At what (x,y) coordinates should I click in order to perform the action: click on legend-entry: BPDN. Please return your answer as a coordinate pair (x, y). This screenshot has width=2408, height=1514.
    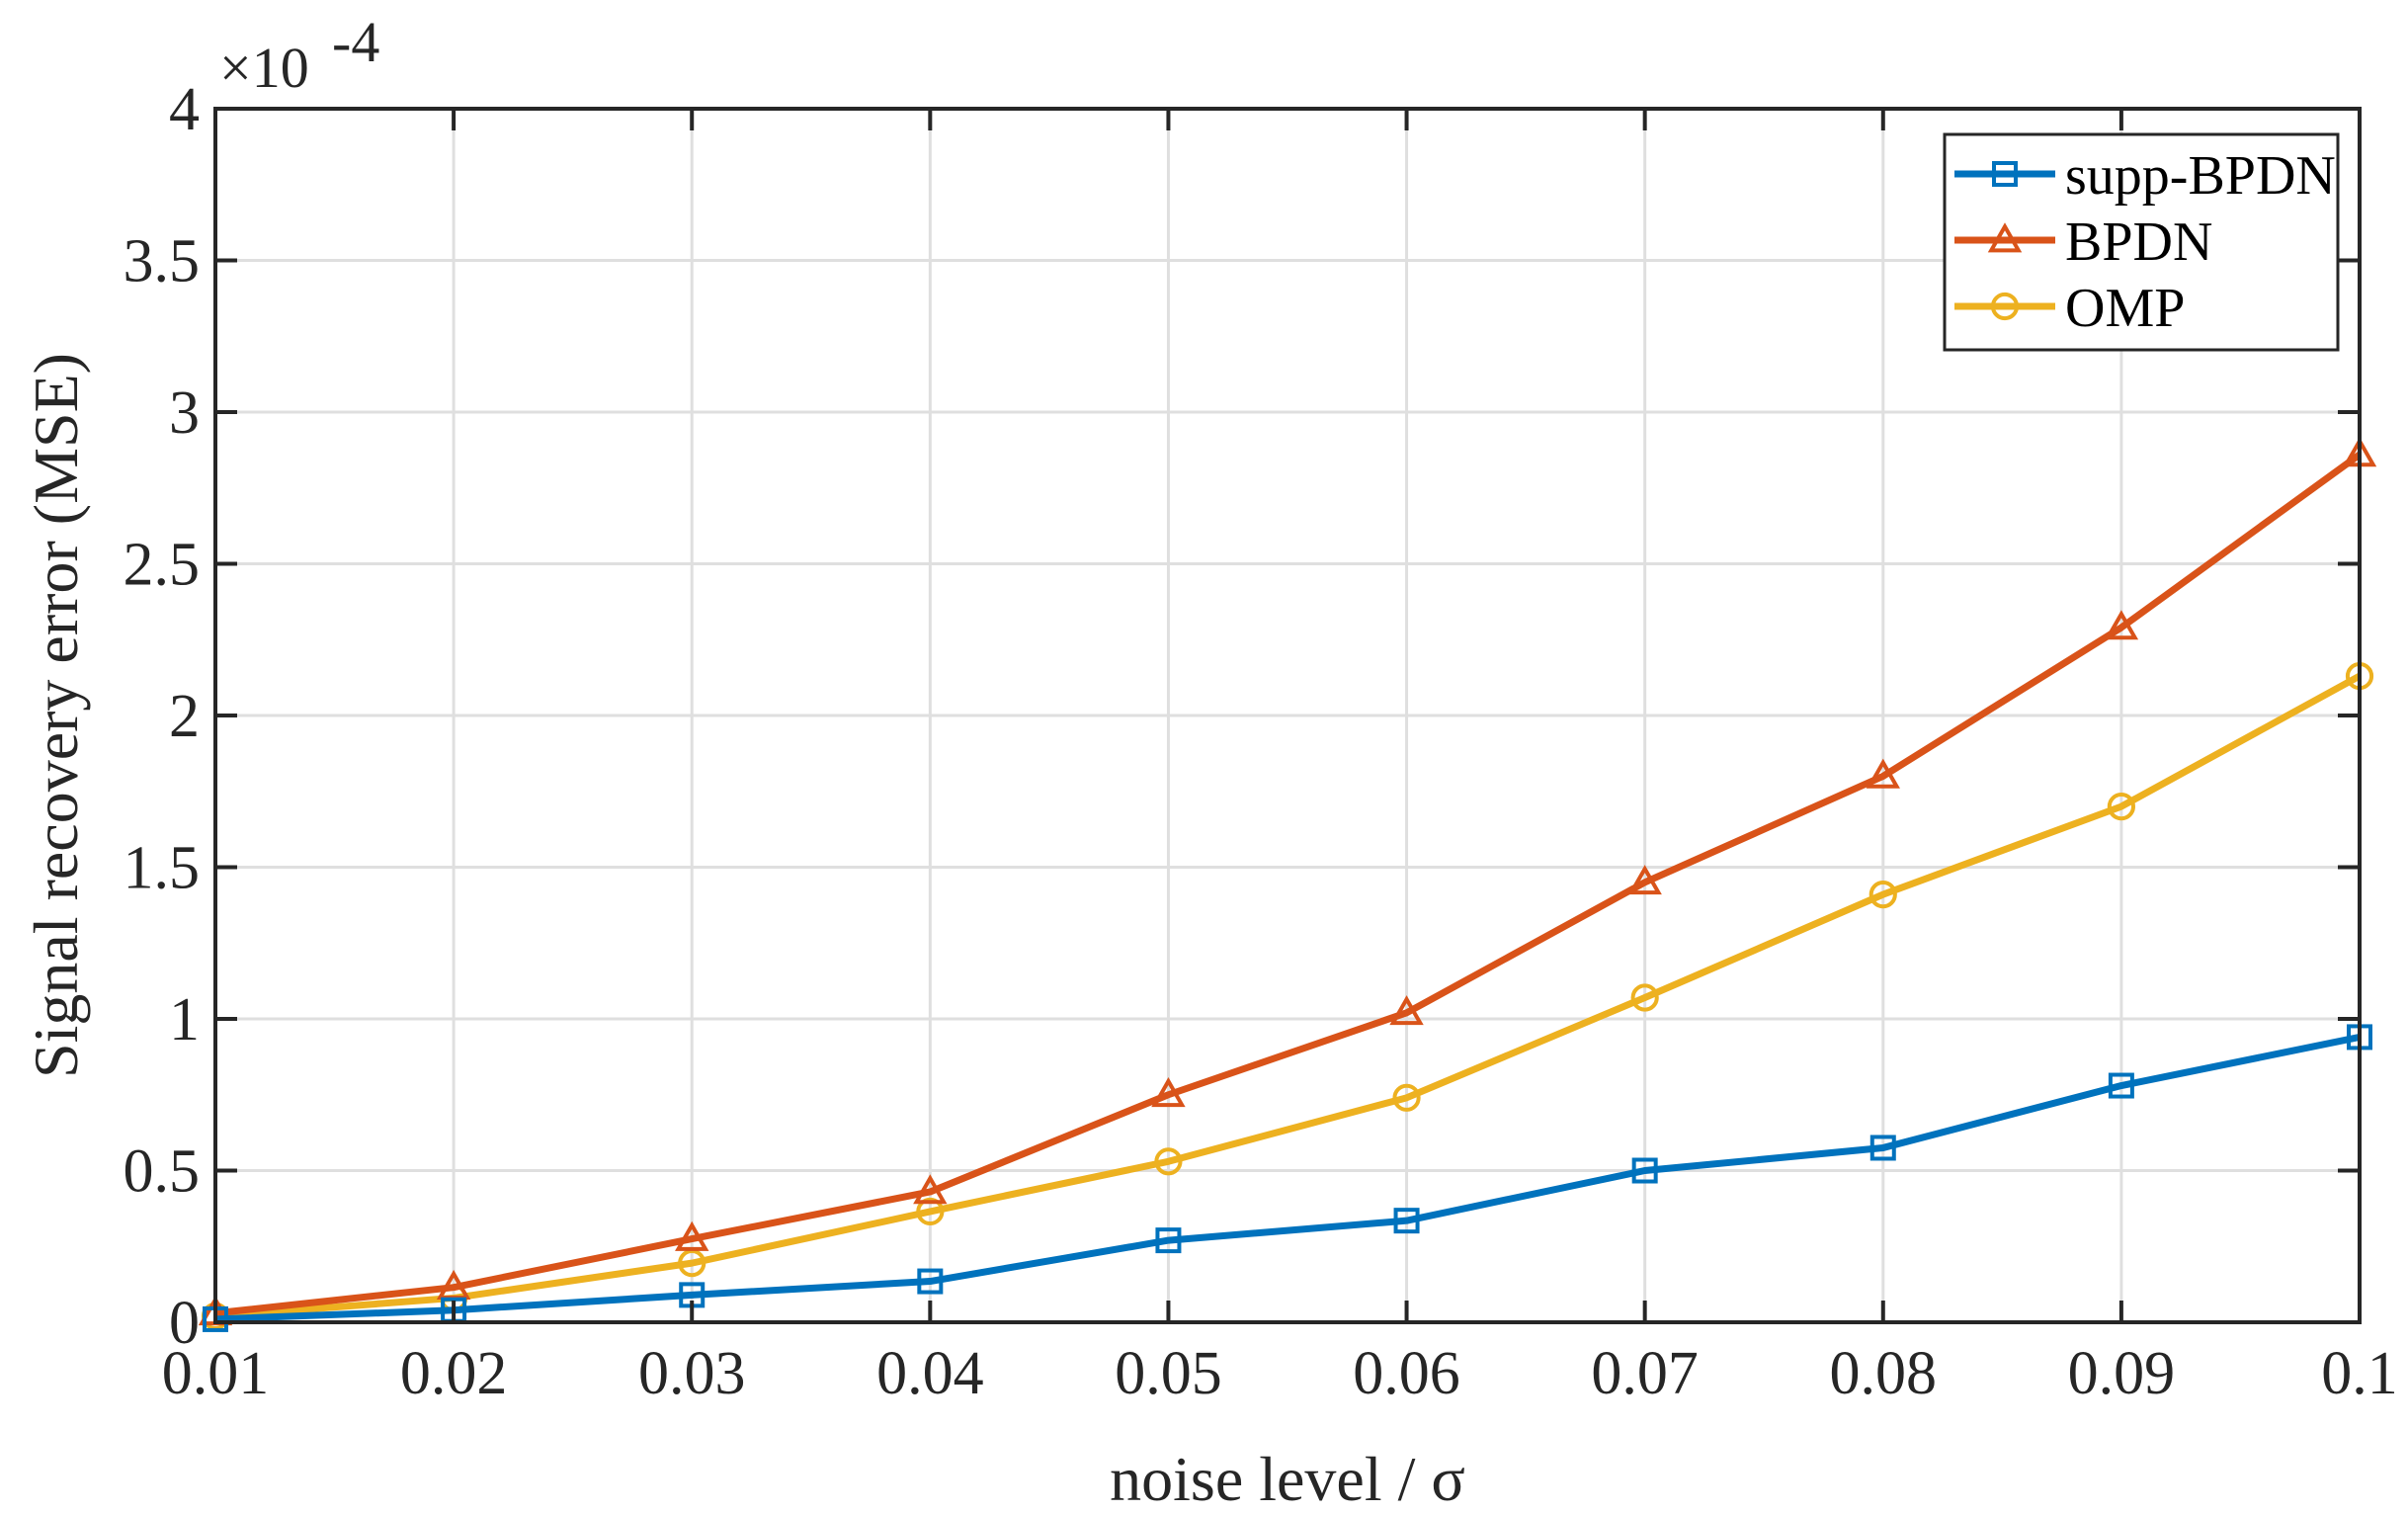
    Looking at the image, I should click on (2083, 242).